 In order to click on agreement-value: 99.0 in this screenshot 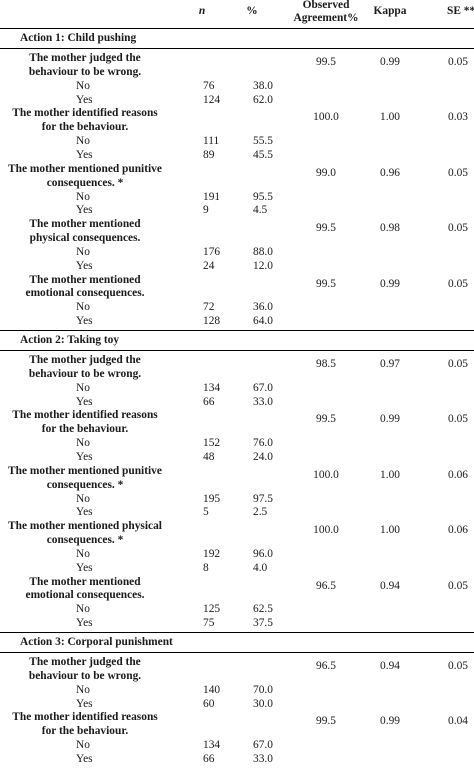, I will do `click(326, 172)`.